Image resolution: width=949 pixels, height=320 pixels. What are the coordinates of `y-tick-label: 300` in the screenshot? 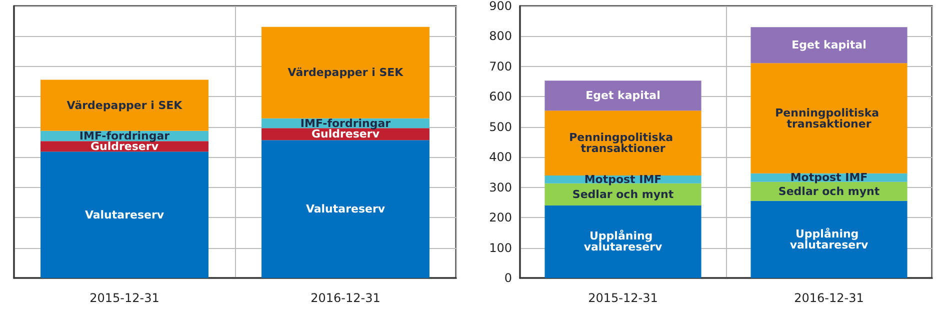 It's located at (500, 187).